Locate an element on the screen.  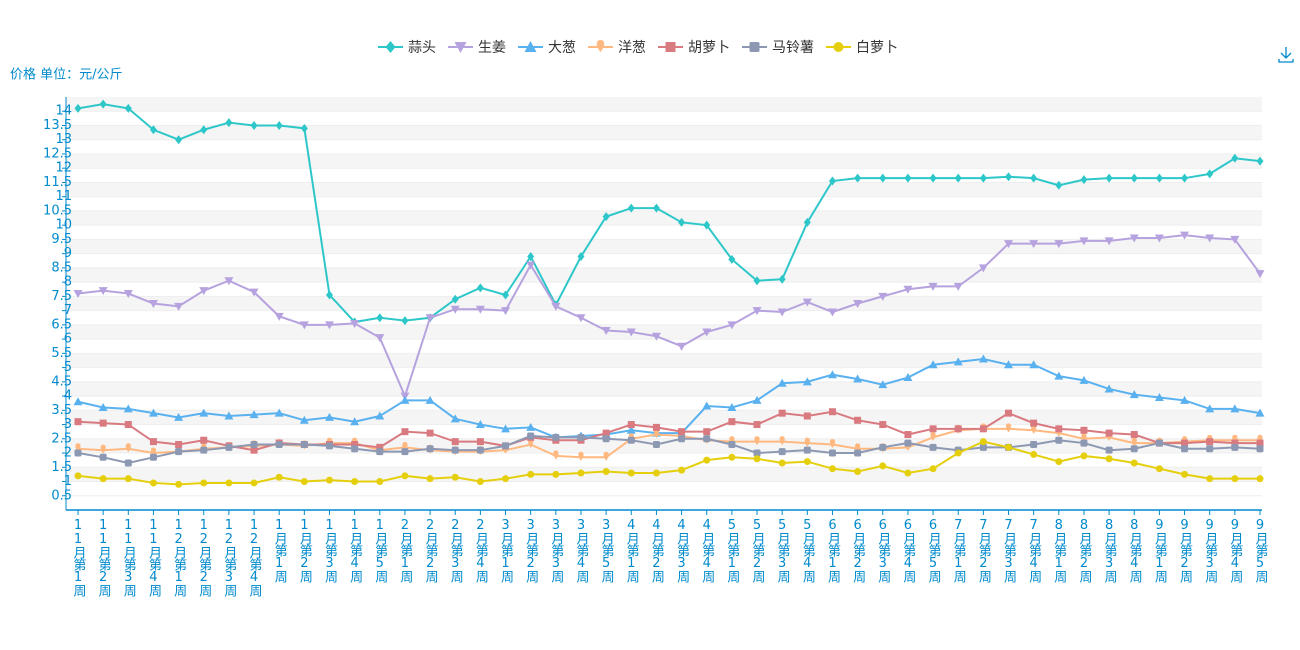
legend-item: 马铃薯 is located at coordinates (778, 48).